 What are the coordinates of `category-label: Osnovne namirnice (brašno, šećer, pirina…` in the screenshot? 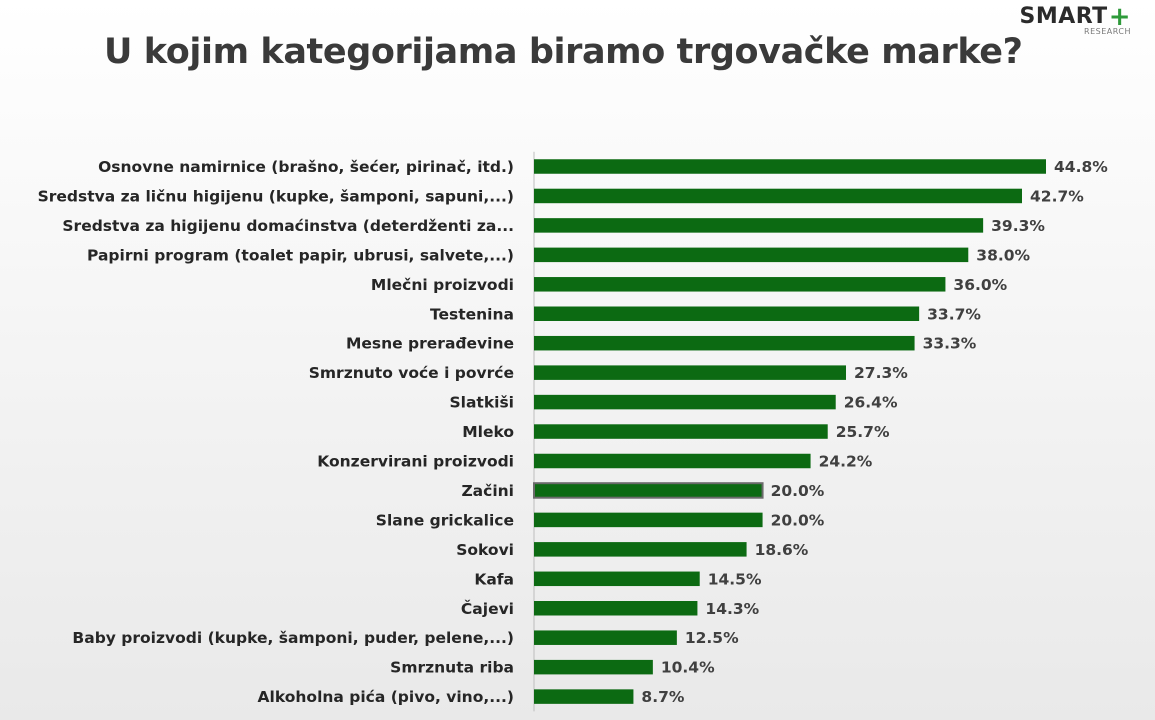 It's located at (306, 167).